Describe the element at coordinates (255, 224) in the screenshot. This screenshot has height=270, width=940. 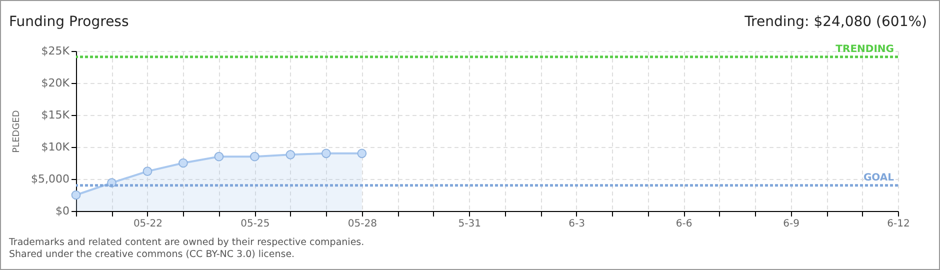
I see `x-tick-label: 05-25` at that location.